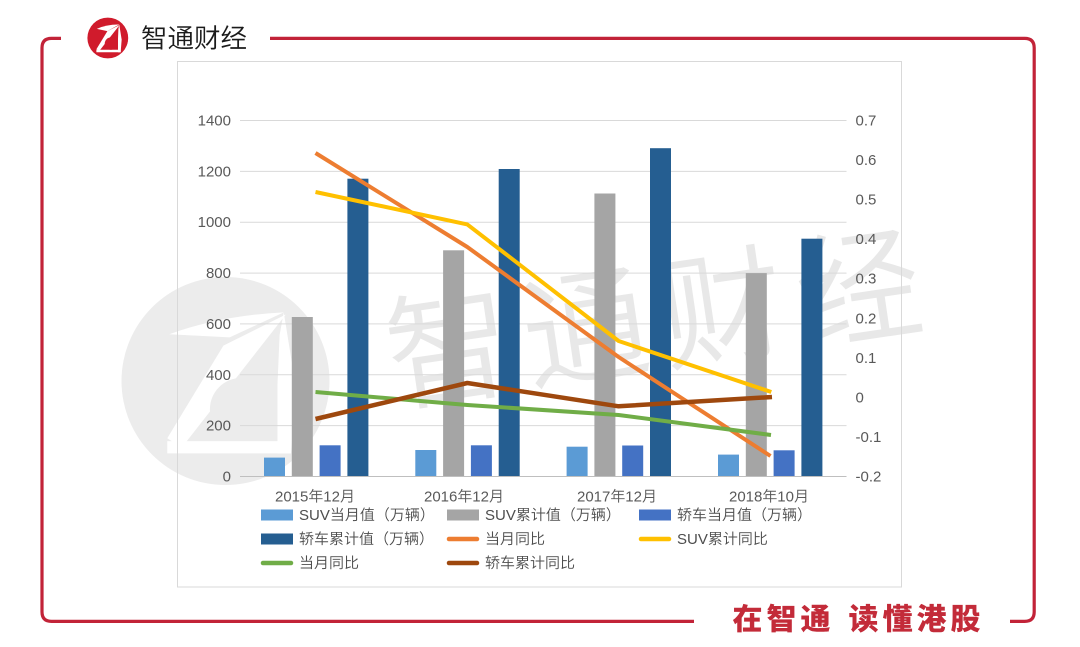 This screenshot has width=1080, height=647. Describe the element at coordinates (440, 497) in the screenshot. I see `svg-text: 2016` at that location.